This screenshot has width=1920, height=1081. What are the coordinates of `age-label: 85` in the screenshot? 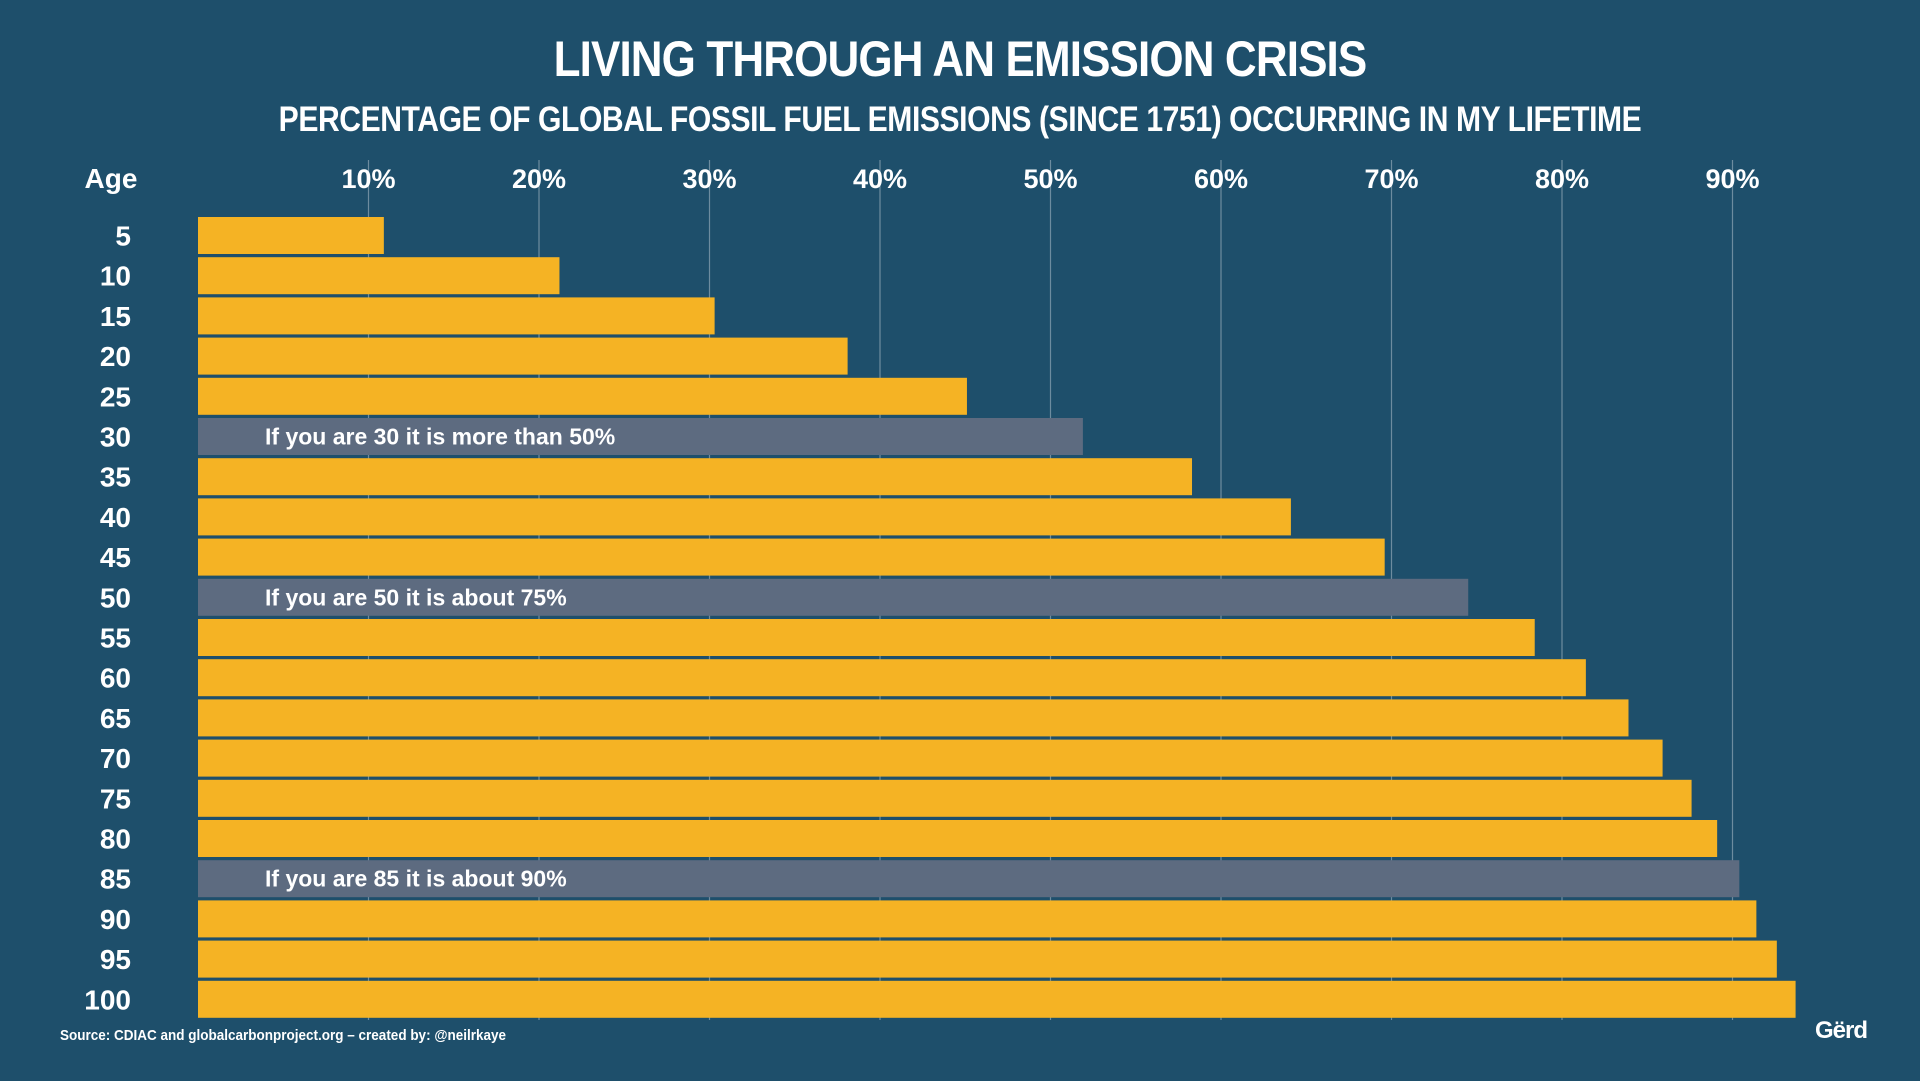 It's located at (115, 879).